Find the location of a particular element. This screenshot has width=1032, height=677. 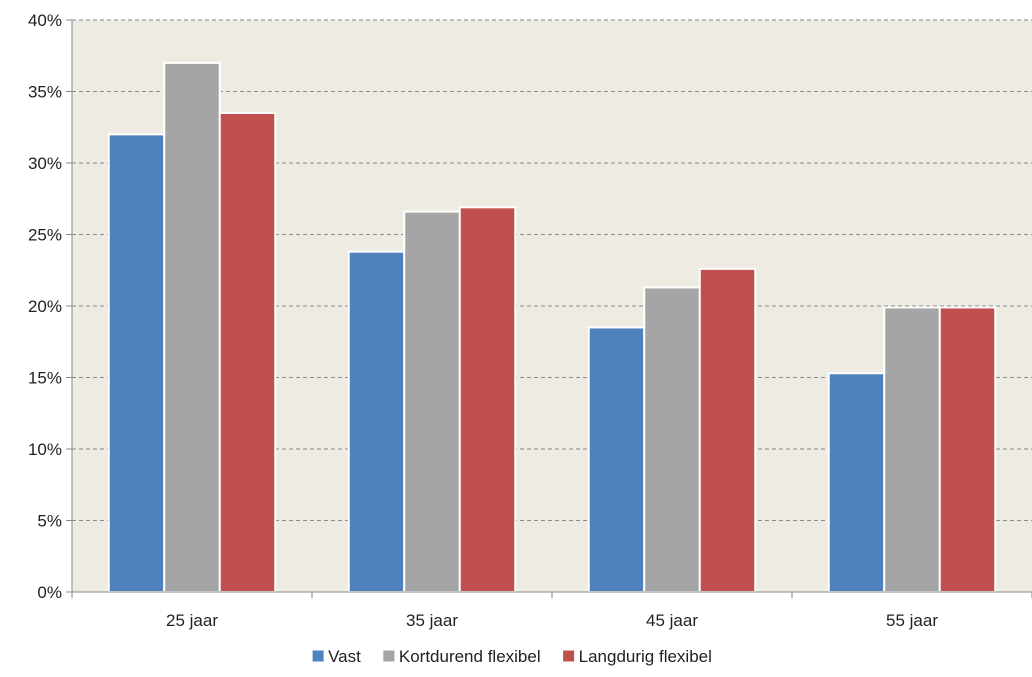

y-tick-label: 0% is located at coordinates (49, 592).